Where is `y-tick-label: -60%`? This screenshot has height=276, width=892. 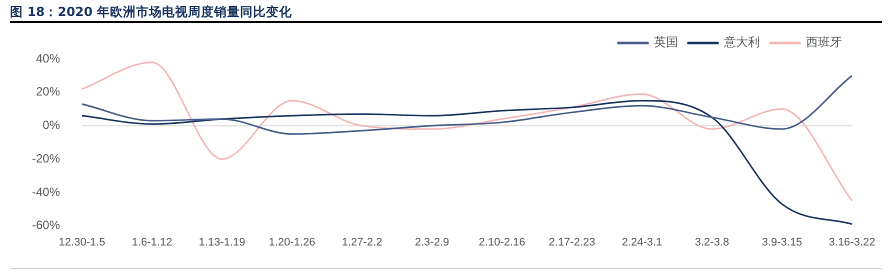 y-tick-label: -60% is located at coordinates (46, 225).